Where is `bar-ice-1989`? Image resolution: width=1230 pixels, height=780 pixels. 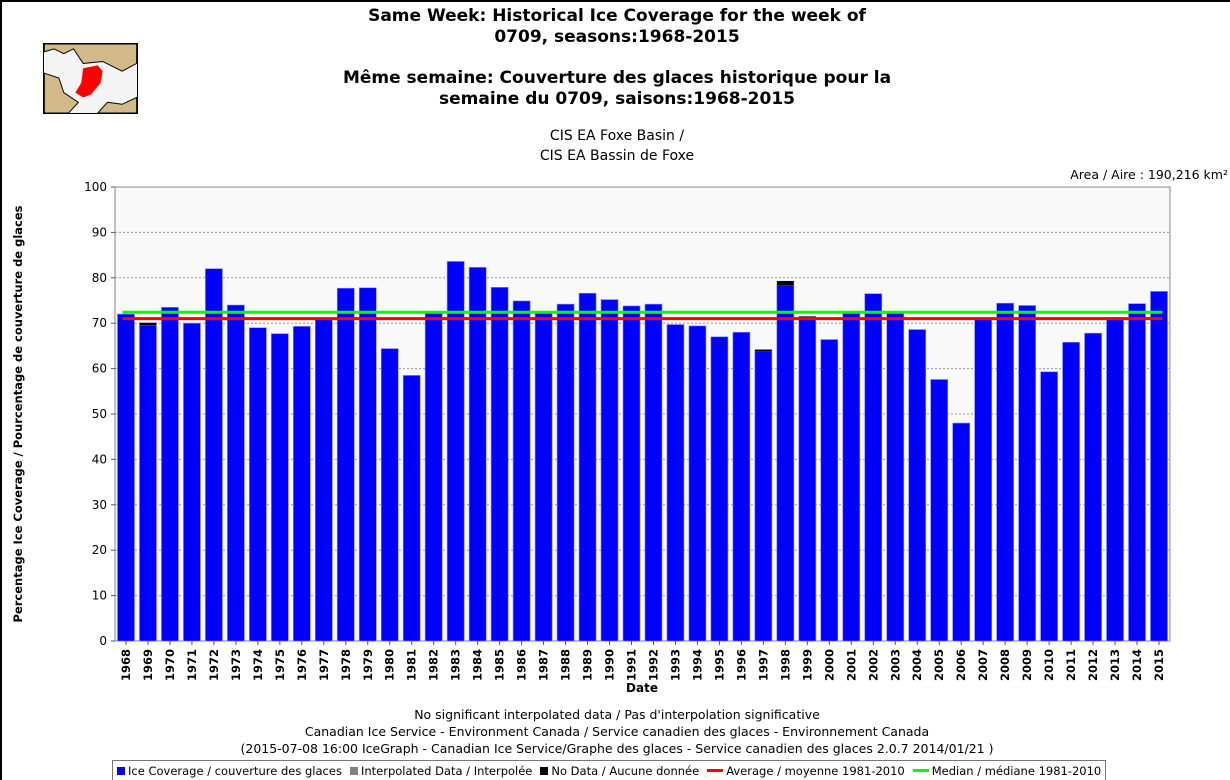 bar-ice-1989 is located at coordinates (587, 467).